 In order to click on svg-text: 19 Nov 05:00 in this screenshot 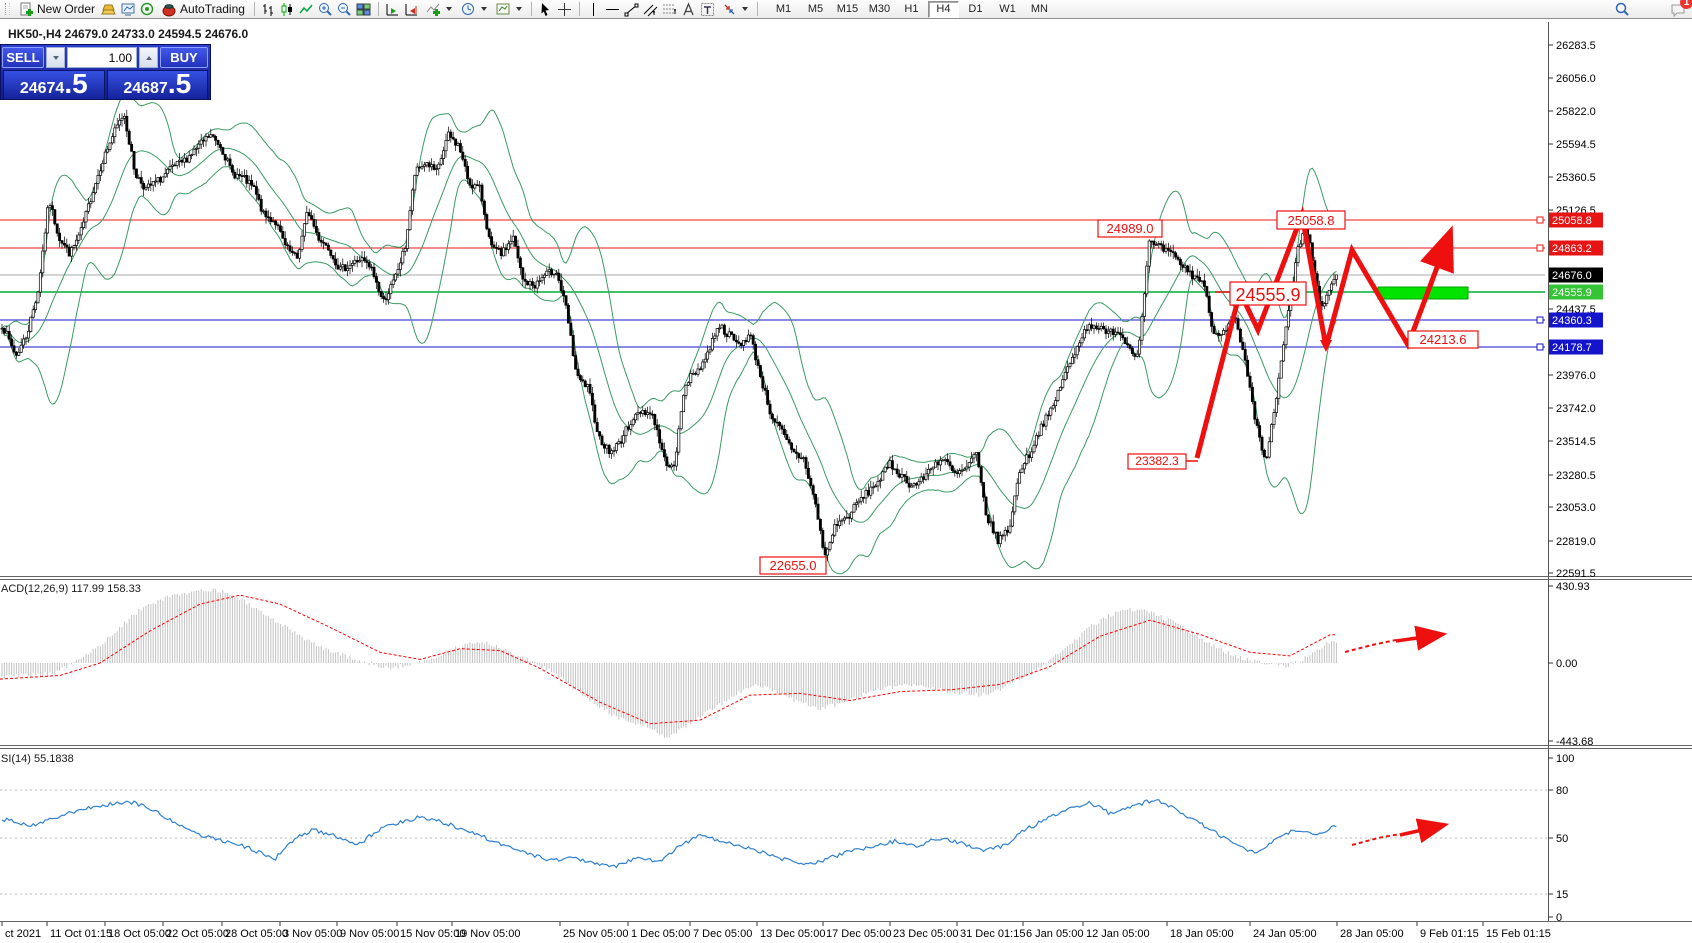, I will do `click(487, 934)`.